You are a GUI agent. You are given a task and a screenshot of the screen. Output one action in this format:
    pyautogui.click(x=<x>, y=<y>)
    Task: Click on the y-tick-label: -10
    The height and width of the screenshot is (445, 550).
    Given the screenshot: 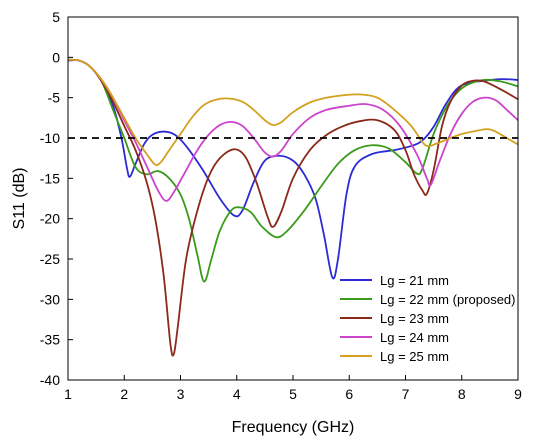 What is the action you would take?
    pyautogui.click(x=50, y=138)
    